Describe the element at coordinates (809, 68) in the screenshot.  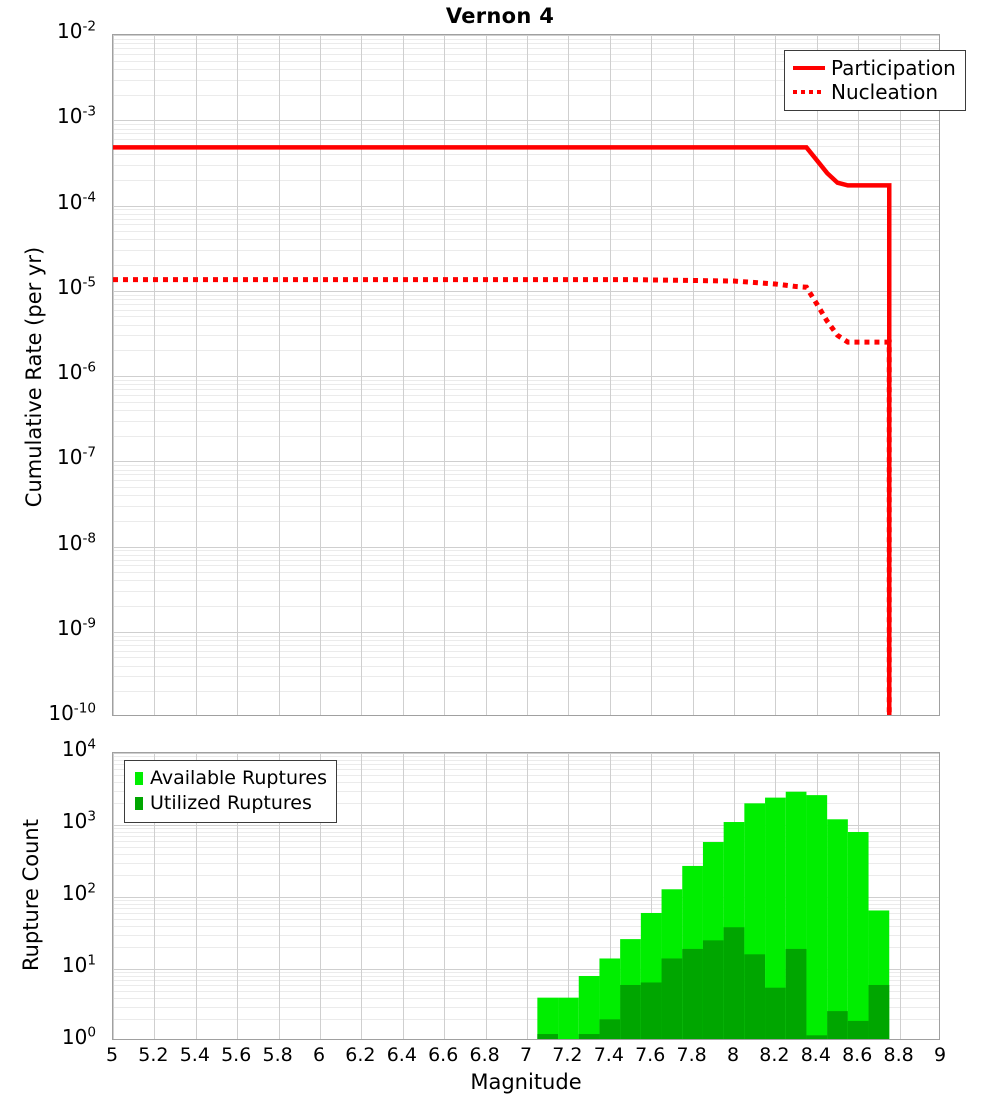
I see `legend-key-solid-icon` at that location.